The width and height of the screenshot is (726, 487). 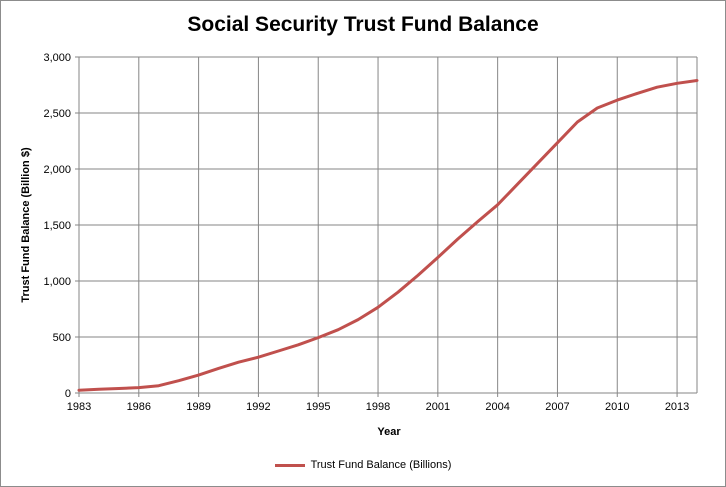 What do you see at coordinates (62, 338) in the screenshot?
I see `y-tick-label: 500` at bounding box center [62, 338].